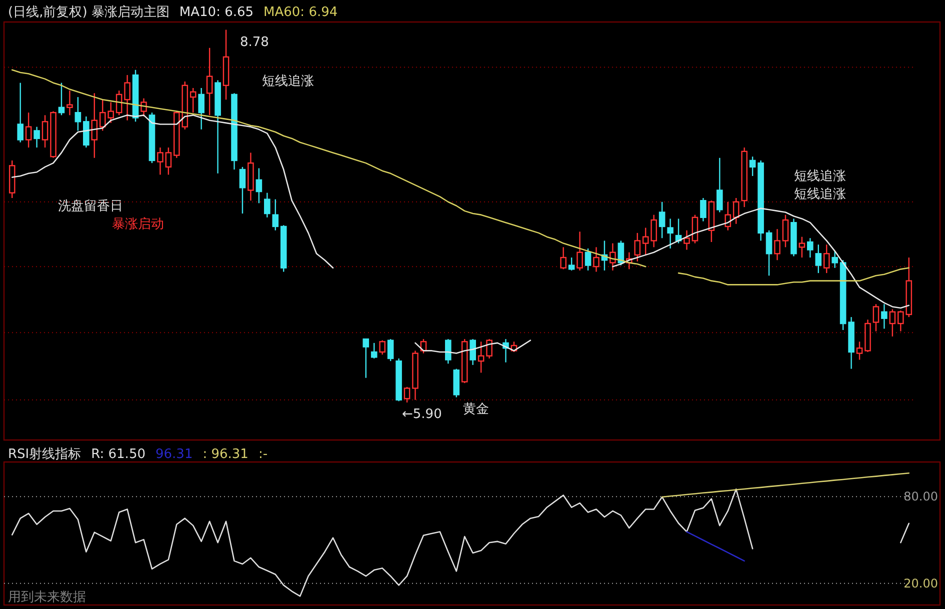  I want to click on chart-title: (日线,前复权) 暴涨启动主图, so click(89, 12).